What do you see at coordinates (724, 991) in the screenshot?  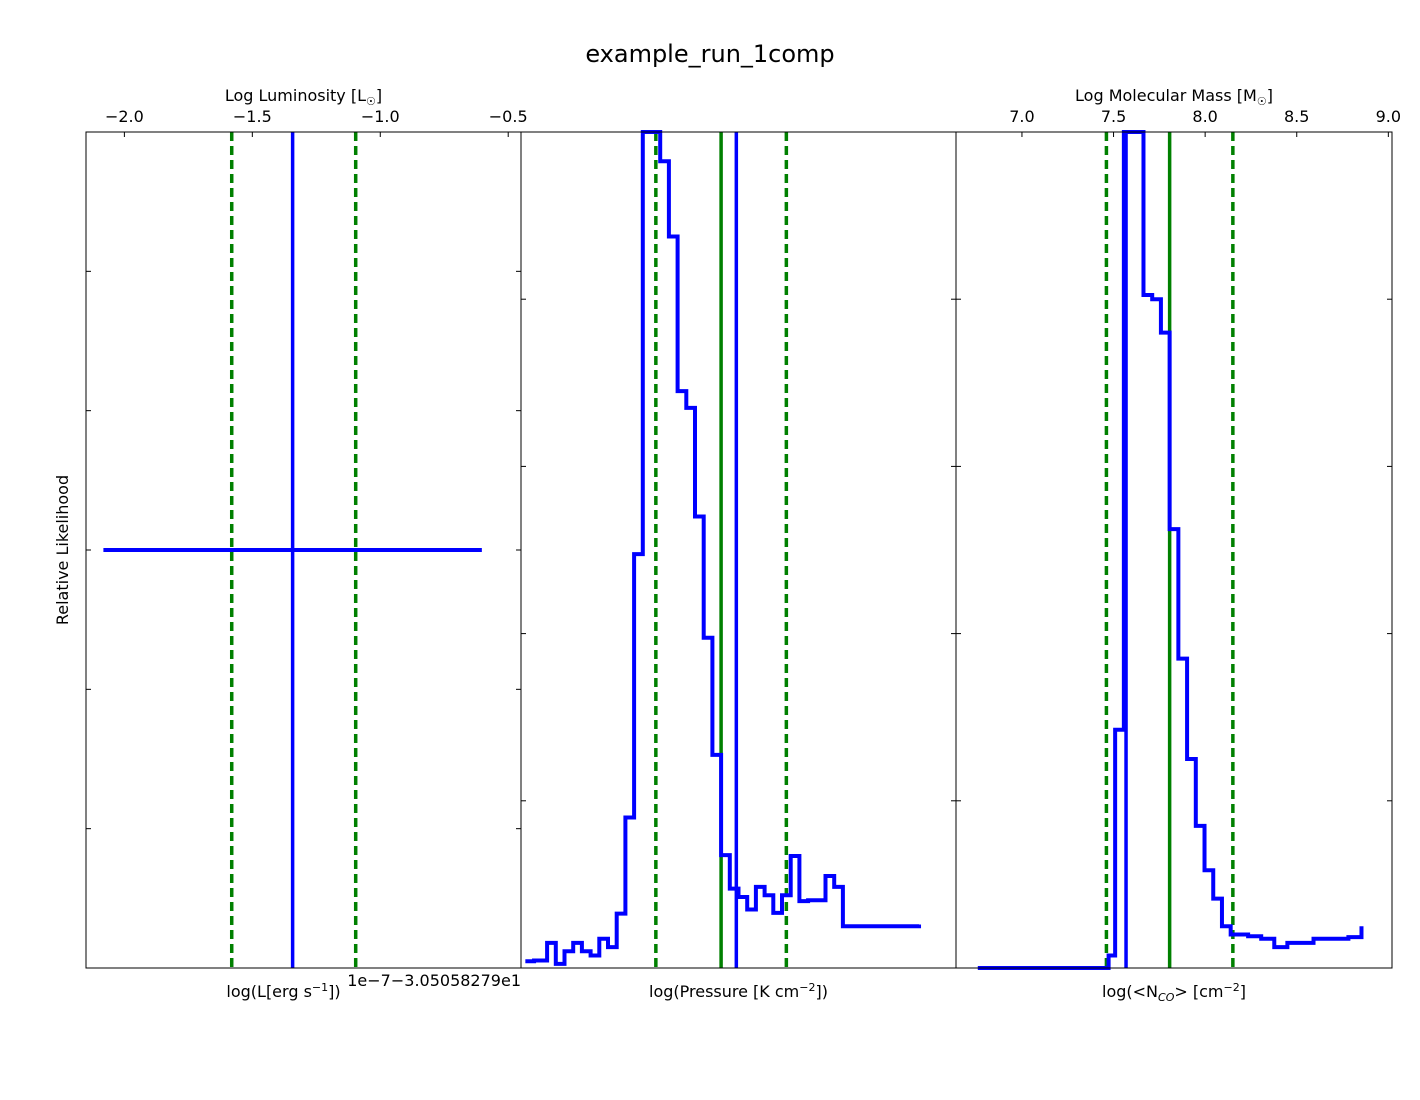 I see `x-axis-label-main: log(Pressure [K cm` at bounding box center [724, 991].